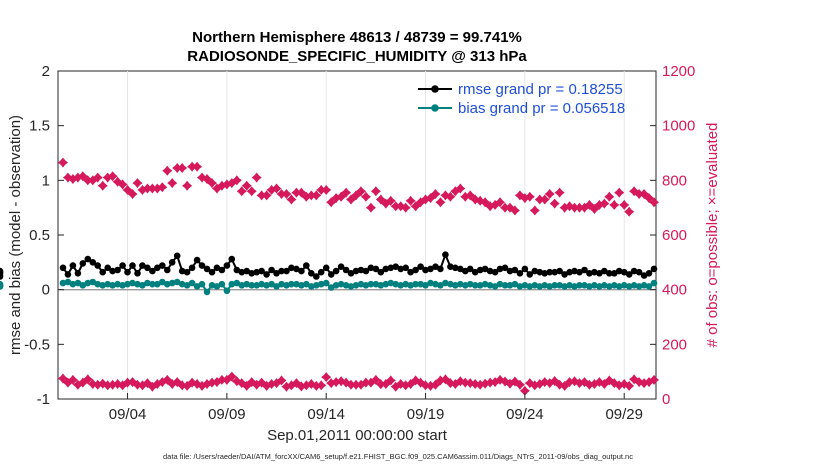 This screenshot has height=470, width=830. Describe the element at coordinates (674, 290) in the screenshot. I see `y-tick-label-right: 400` at that location.